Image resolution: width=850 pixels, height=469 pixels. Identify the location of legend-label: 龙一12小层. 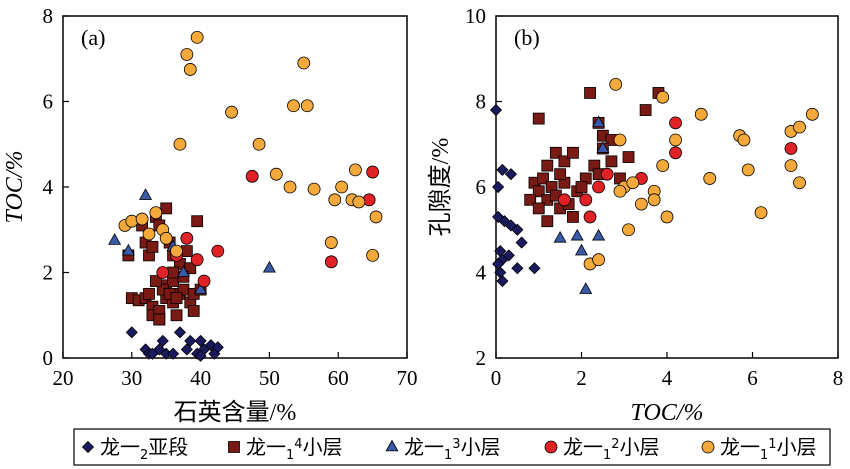
(611, 449).